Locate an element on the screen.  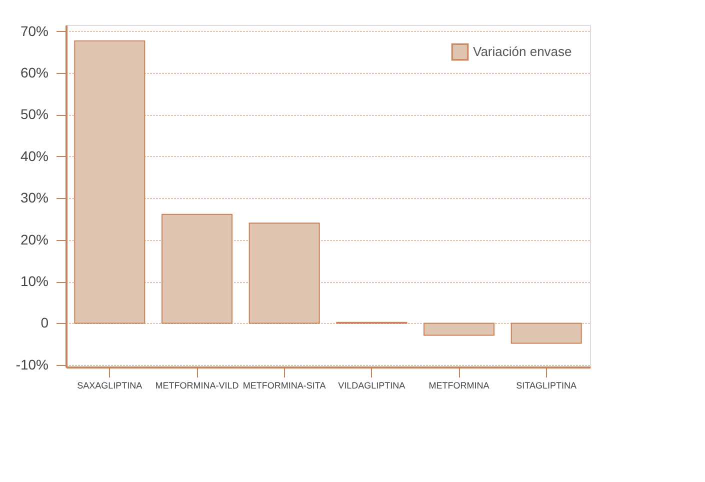
y-tick-label: 70% is located at coordinates (34, 30).